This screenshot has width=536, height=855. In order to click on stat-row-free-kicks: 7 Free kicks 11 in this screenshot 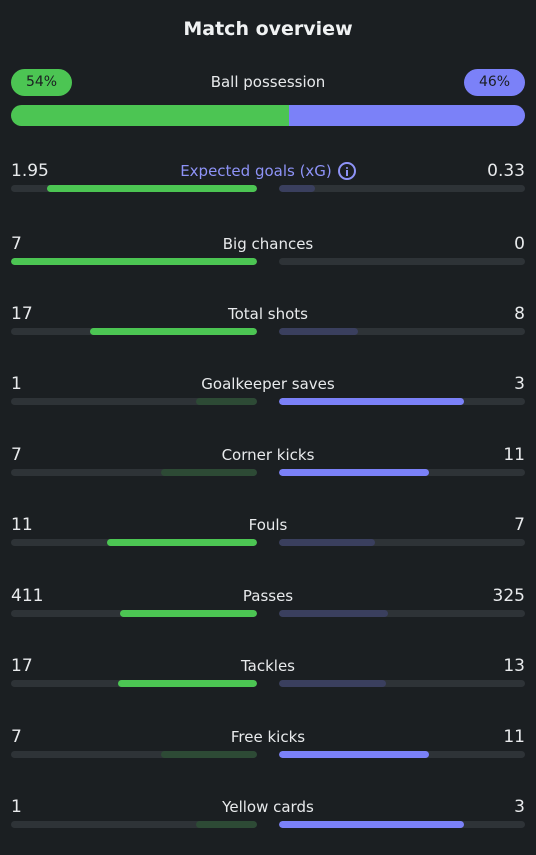, I will do `click(268, 751)`.